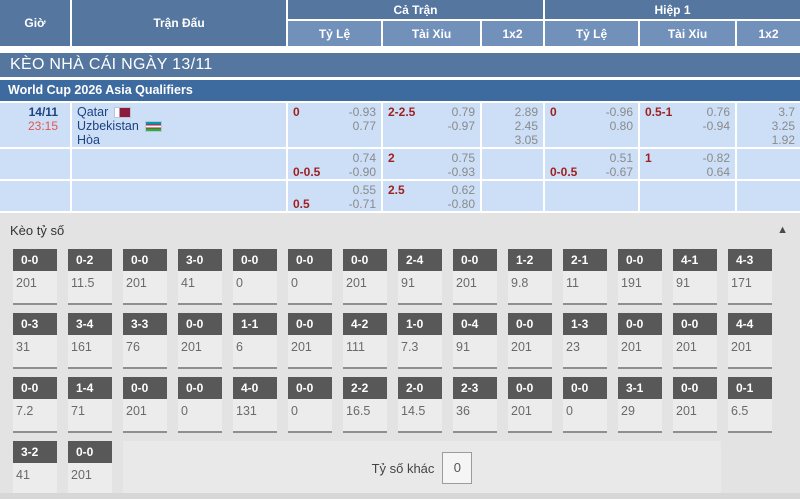 This screenshot has width=800, height=500. What do you see at coordinates (362, 112) in the screenshot?
I see `odds-value: -0.93` at bounding box center [362, 112].